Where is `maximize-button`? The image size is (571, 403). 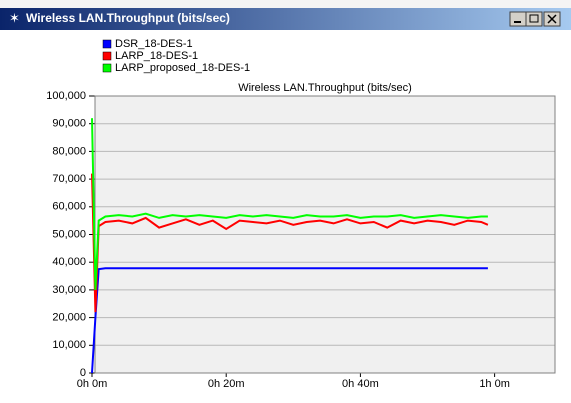
maximize-button is located at coordinates (534, 19).